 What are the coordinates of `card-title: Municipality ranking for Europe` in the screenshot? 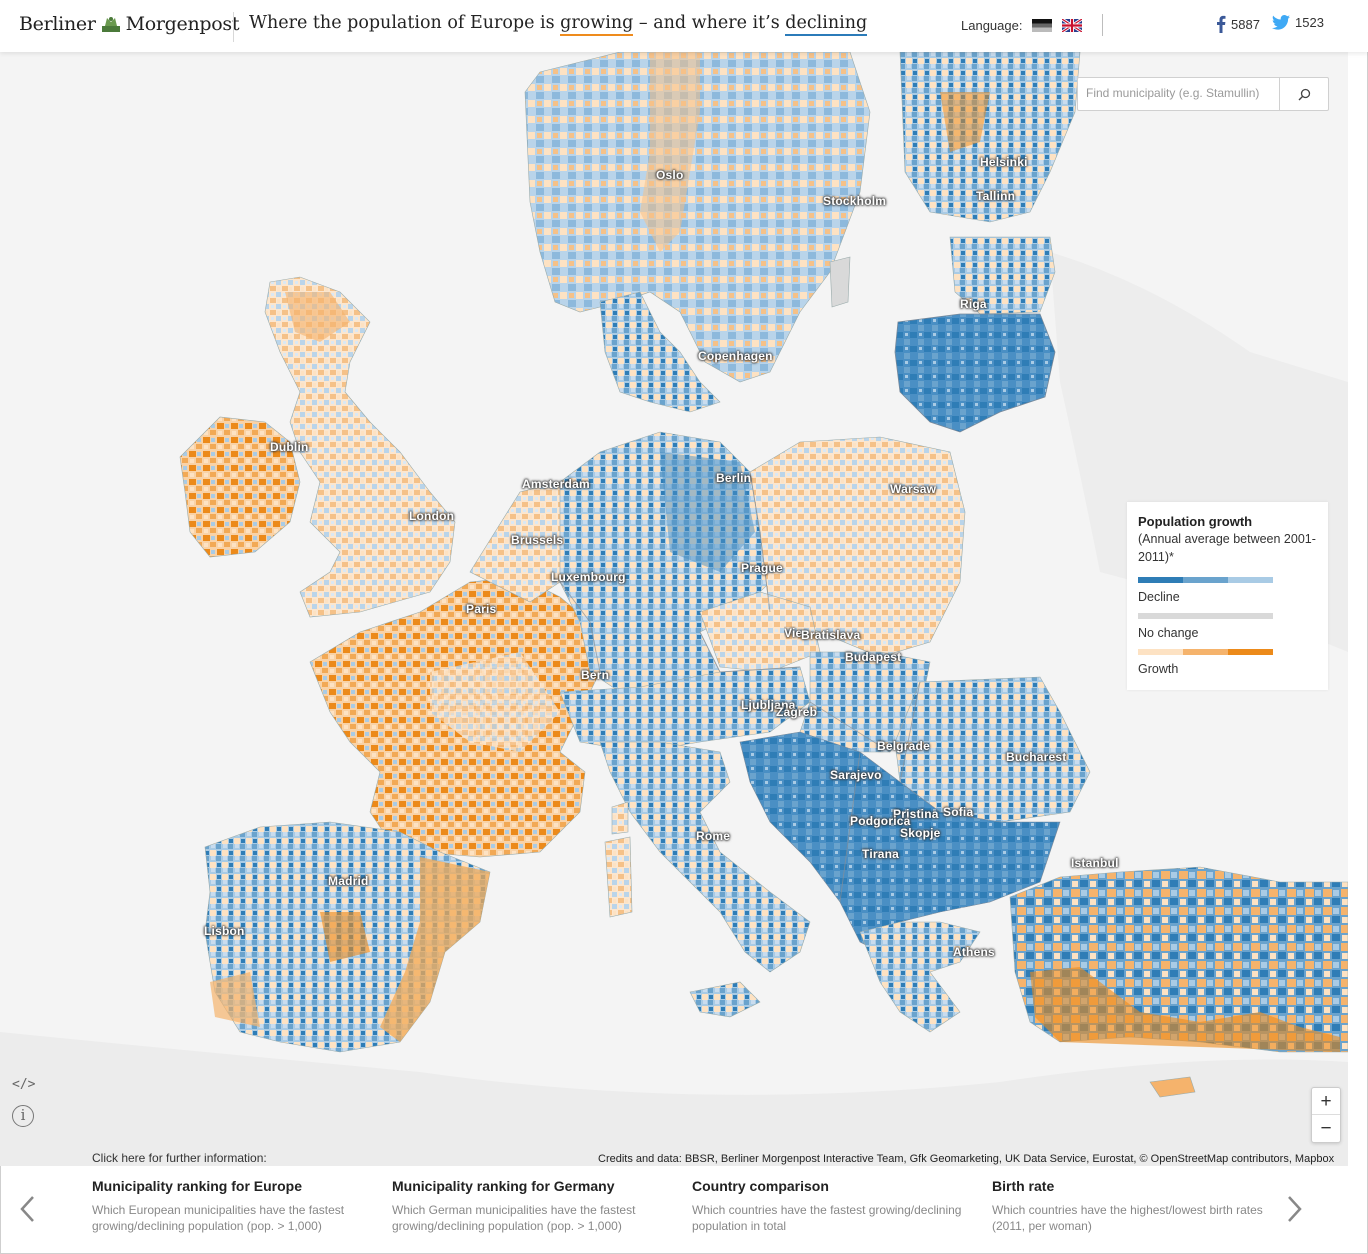 It's located at (197, 1186).